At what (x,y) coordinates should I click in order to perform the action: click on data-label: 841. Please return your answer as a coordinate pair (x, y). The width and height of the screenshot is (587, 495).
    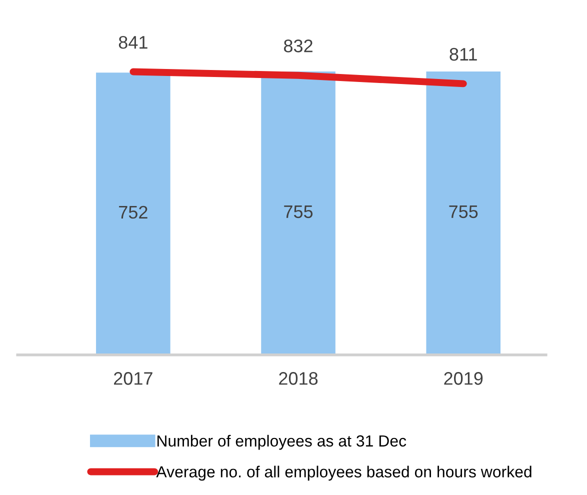
    Looking at the image, I should click on (133, 42).